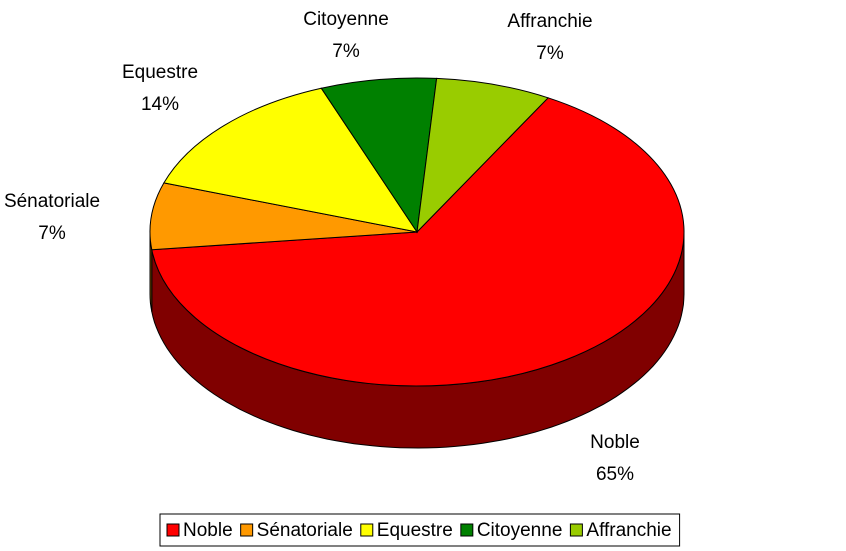 The image size is (846, 551). Describe the element at coordinates (160, 72) in the screenshot. I see `slice-name: Equestre` at that location.